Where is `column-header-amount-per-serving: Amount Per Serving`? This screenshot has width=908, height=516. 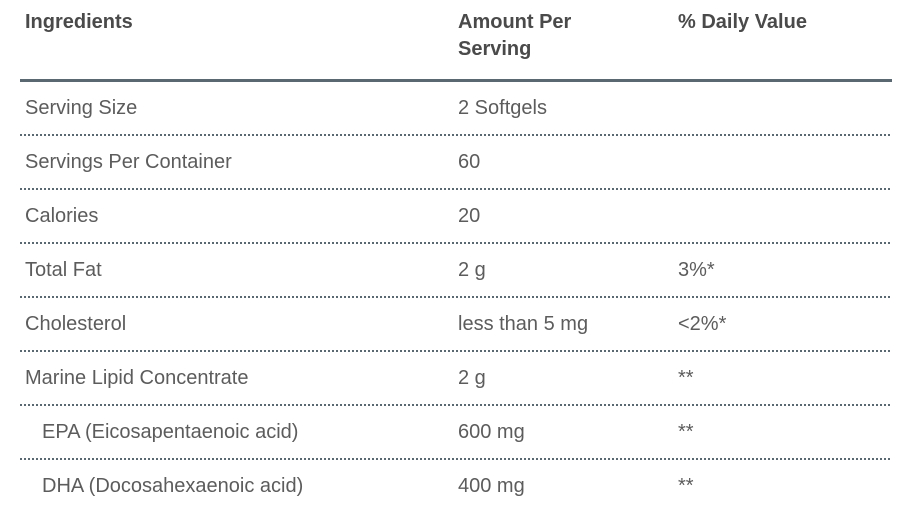 column-header-amount-per-serving: Amount Per Serving is located at coordinates (568, 36).